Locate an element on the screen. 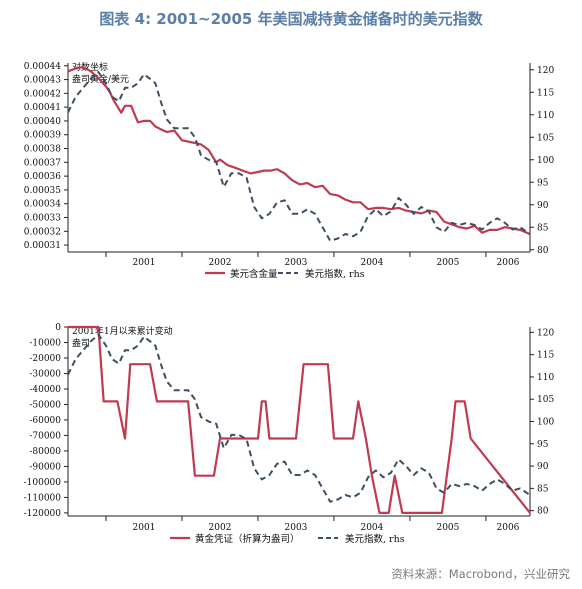 The height and width of the screenshot is (589, 582). legend-label: 黄金凭证（折算为盎司） is located at coordinates (247, 539).